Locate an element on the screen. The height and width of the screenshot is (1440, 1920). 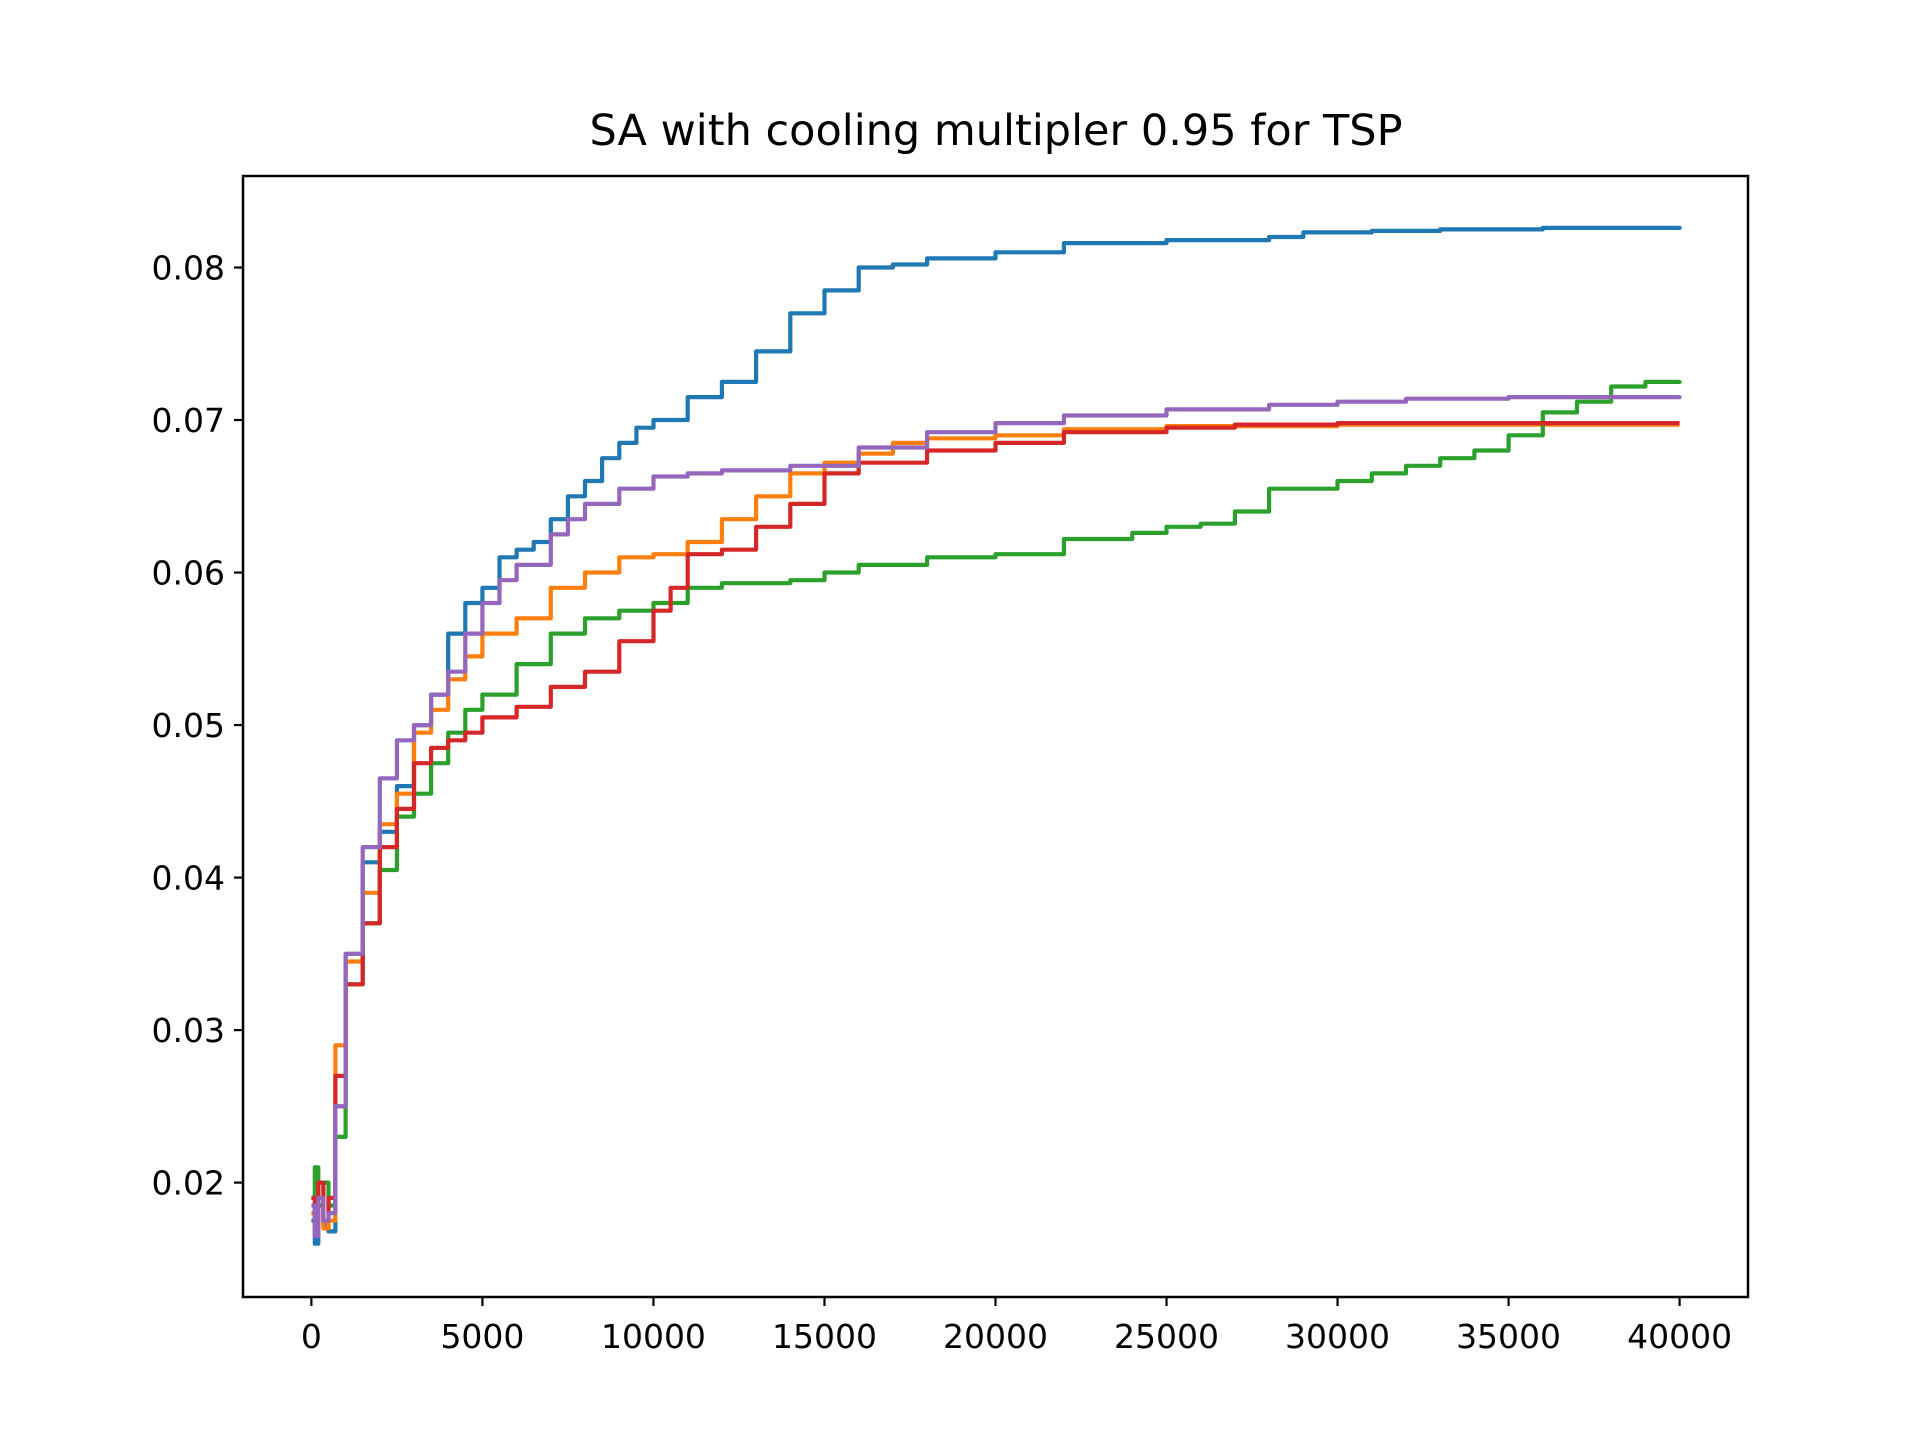
y-tick-label: 0.08 is located at coordinates (188, 268).